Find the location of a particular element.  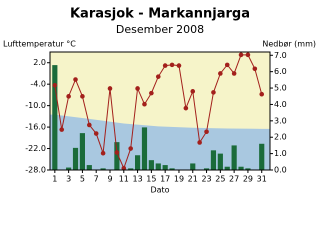

x-tick-label: 1 is located at coordinates (54, 179).